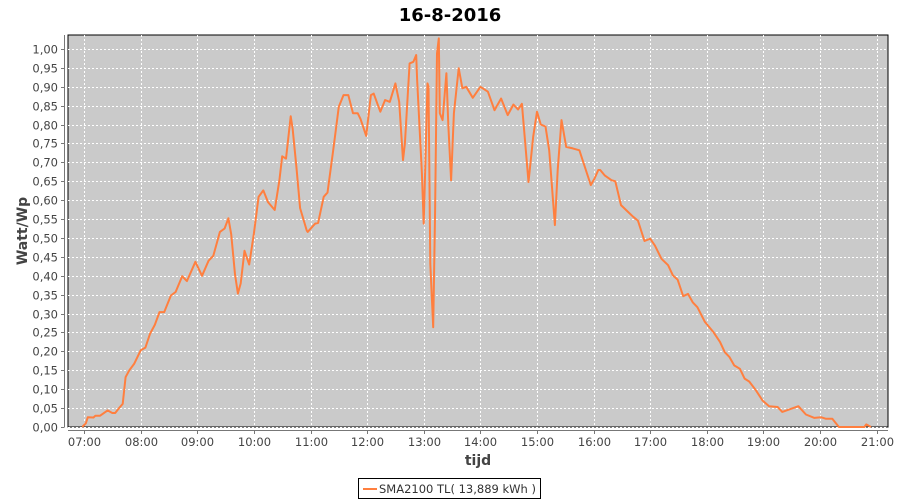  I want to click on y-tick-label: 0,95, so click(45, 69).